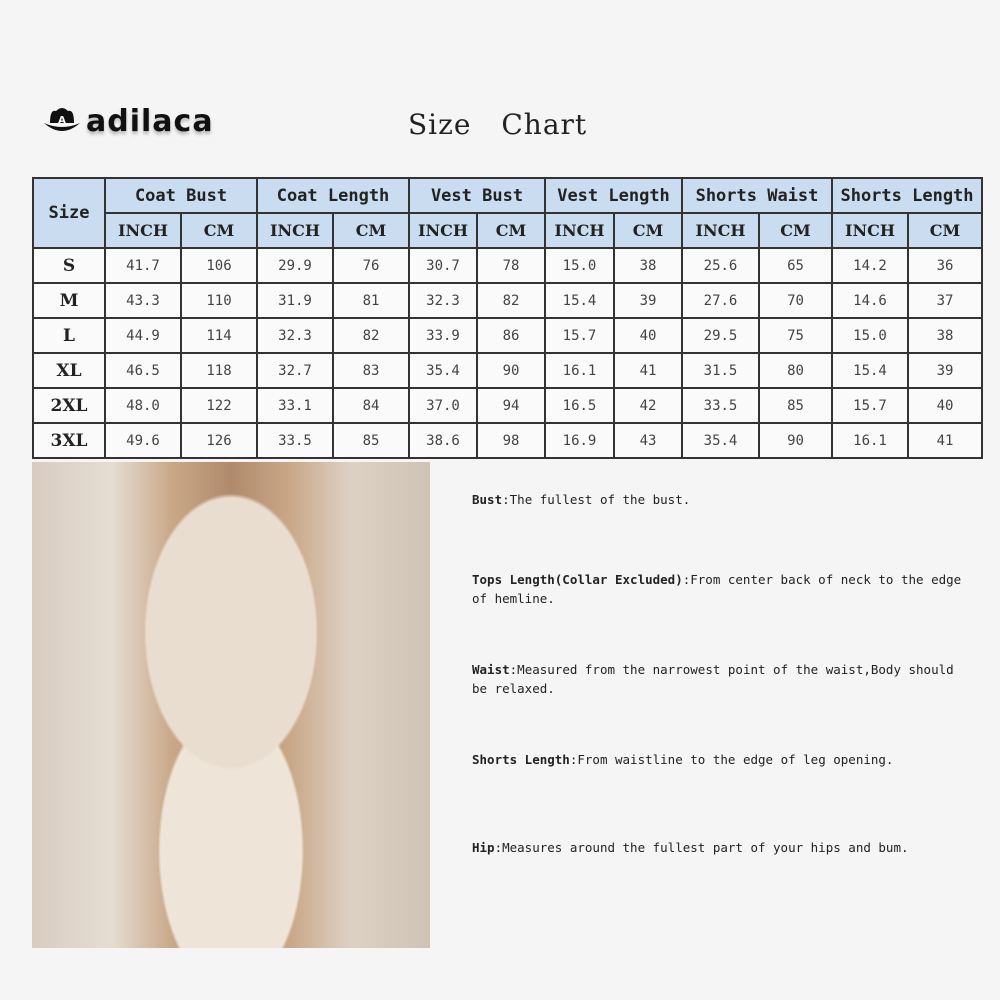 The image size is (1000, 1000). What do you see at coordinates (720, 335) in the screenshot?
I see `value-cell: 29.5` at bounding box center [720, 335].